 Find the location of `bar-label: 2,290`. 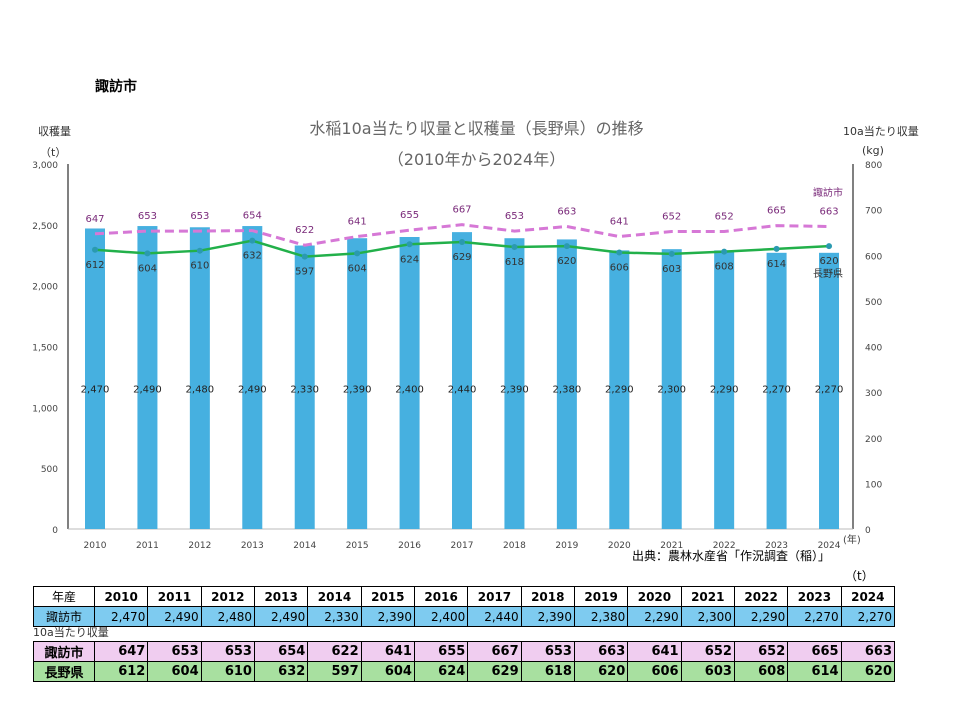

bar-label: 2,290 is located at coordinates (724, 389).